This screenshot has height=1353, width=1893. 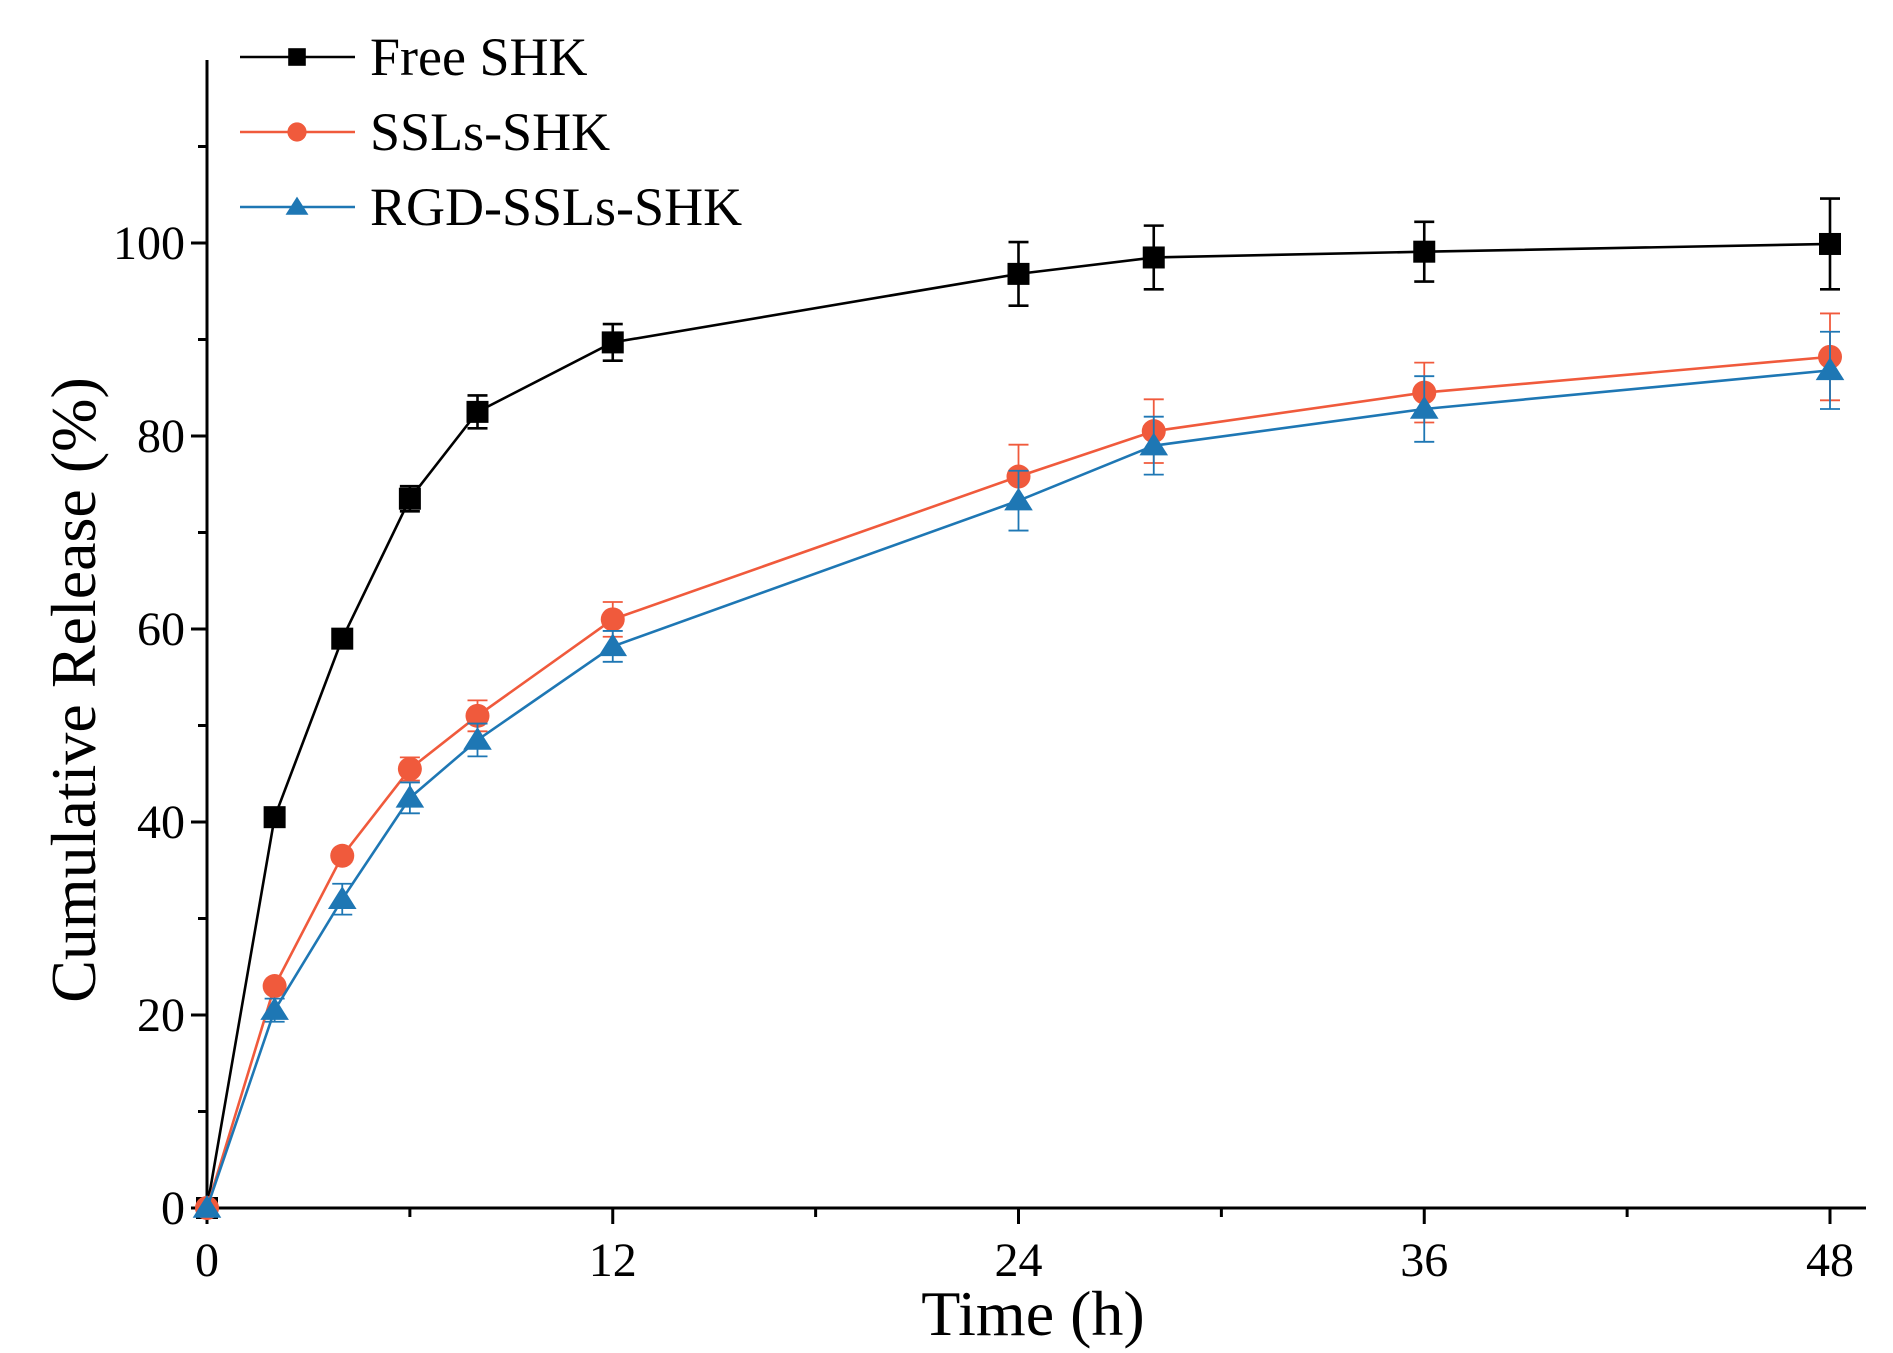 I want to click on x-tick-label-3: 36, so click(x=1424, y=1260).